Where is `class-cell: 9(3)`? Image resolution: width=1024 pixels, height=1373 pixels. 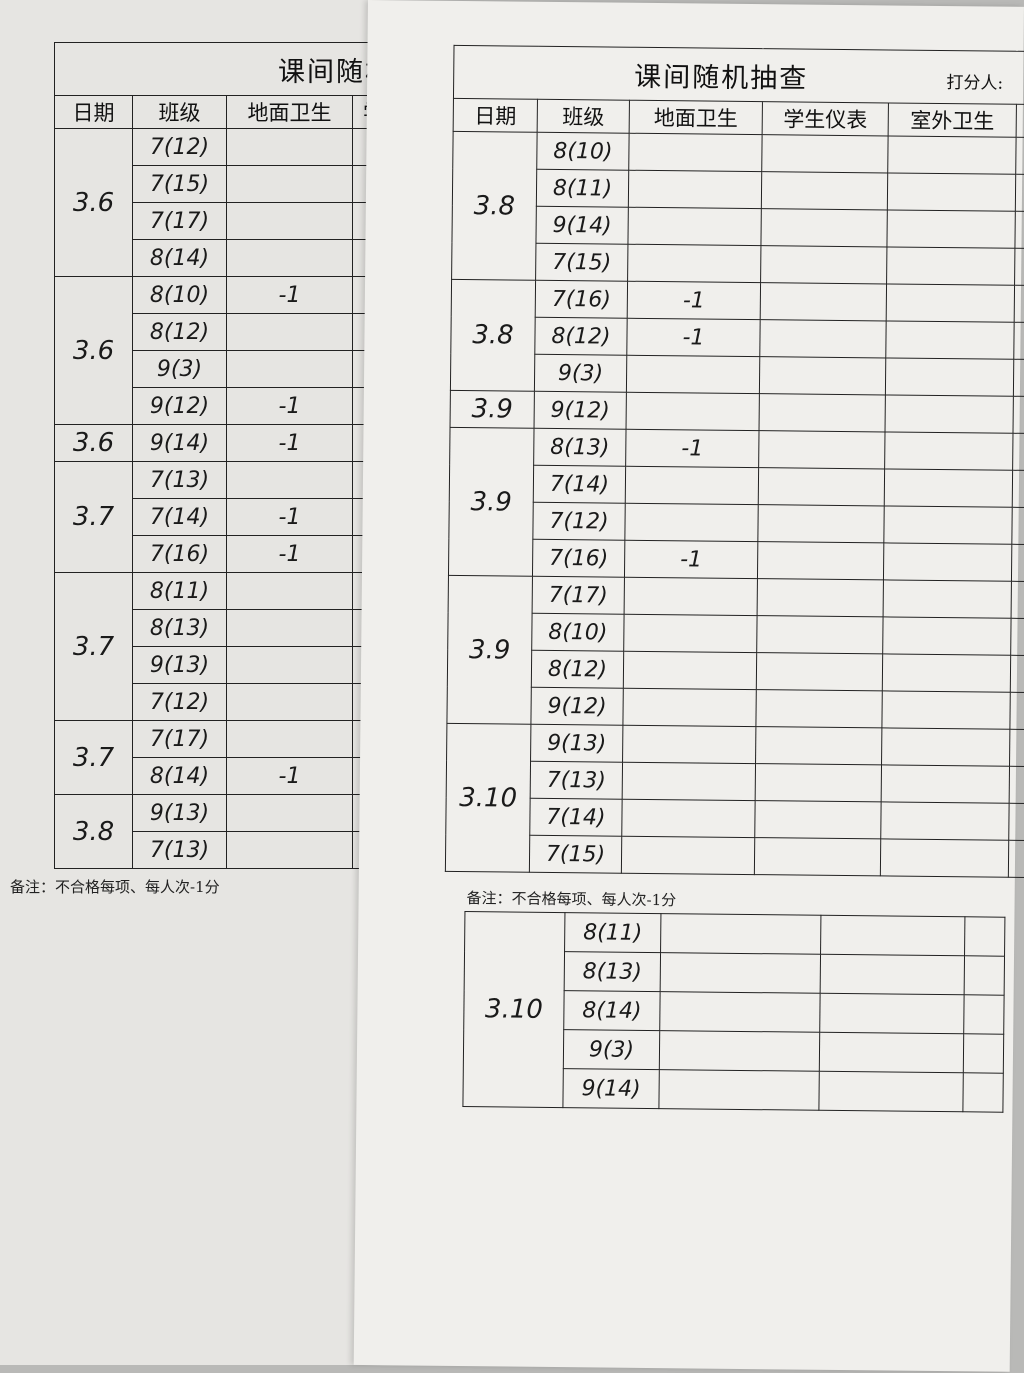 class-cell: 9(3) is located at coordinates (611, 1049).